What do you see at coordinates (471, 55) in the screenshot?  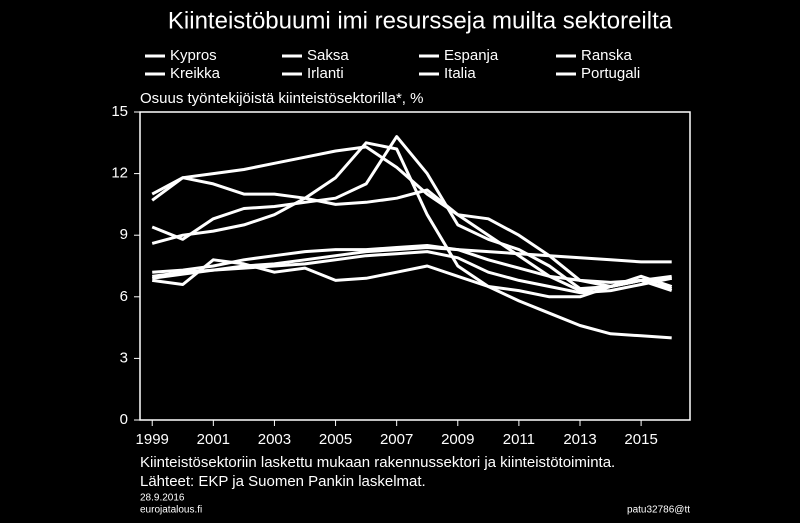 I see `legend-label: Espanja` at bounding box center [471, 55].